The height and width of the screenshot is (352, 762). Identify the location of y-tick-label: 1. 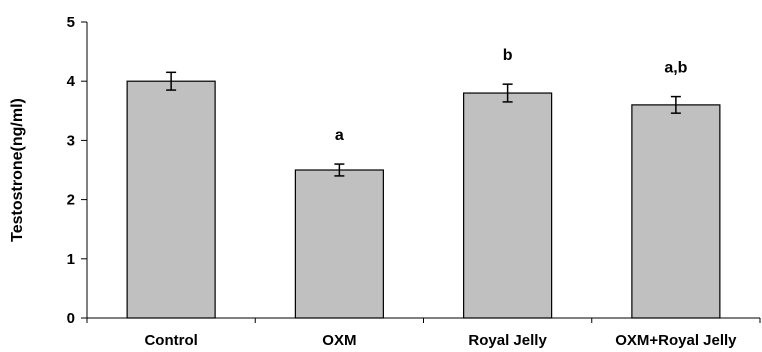
(71, 259).